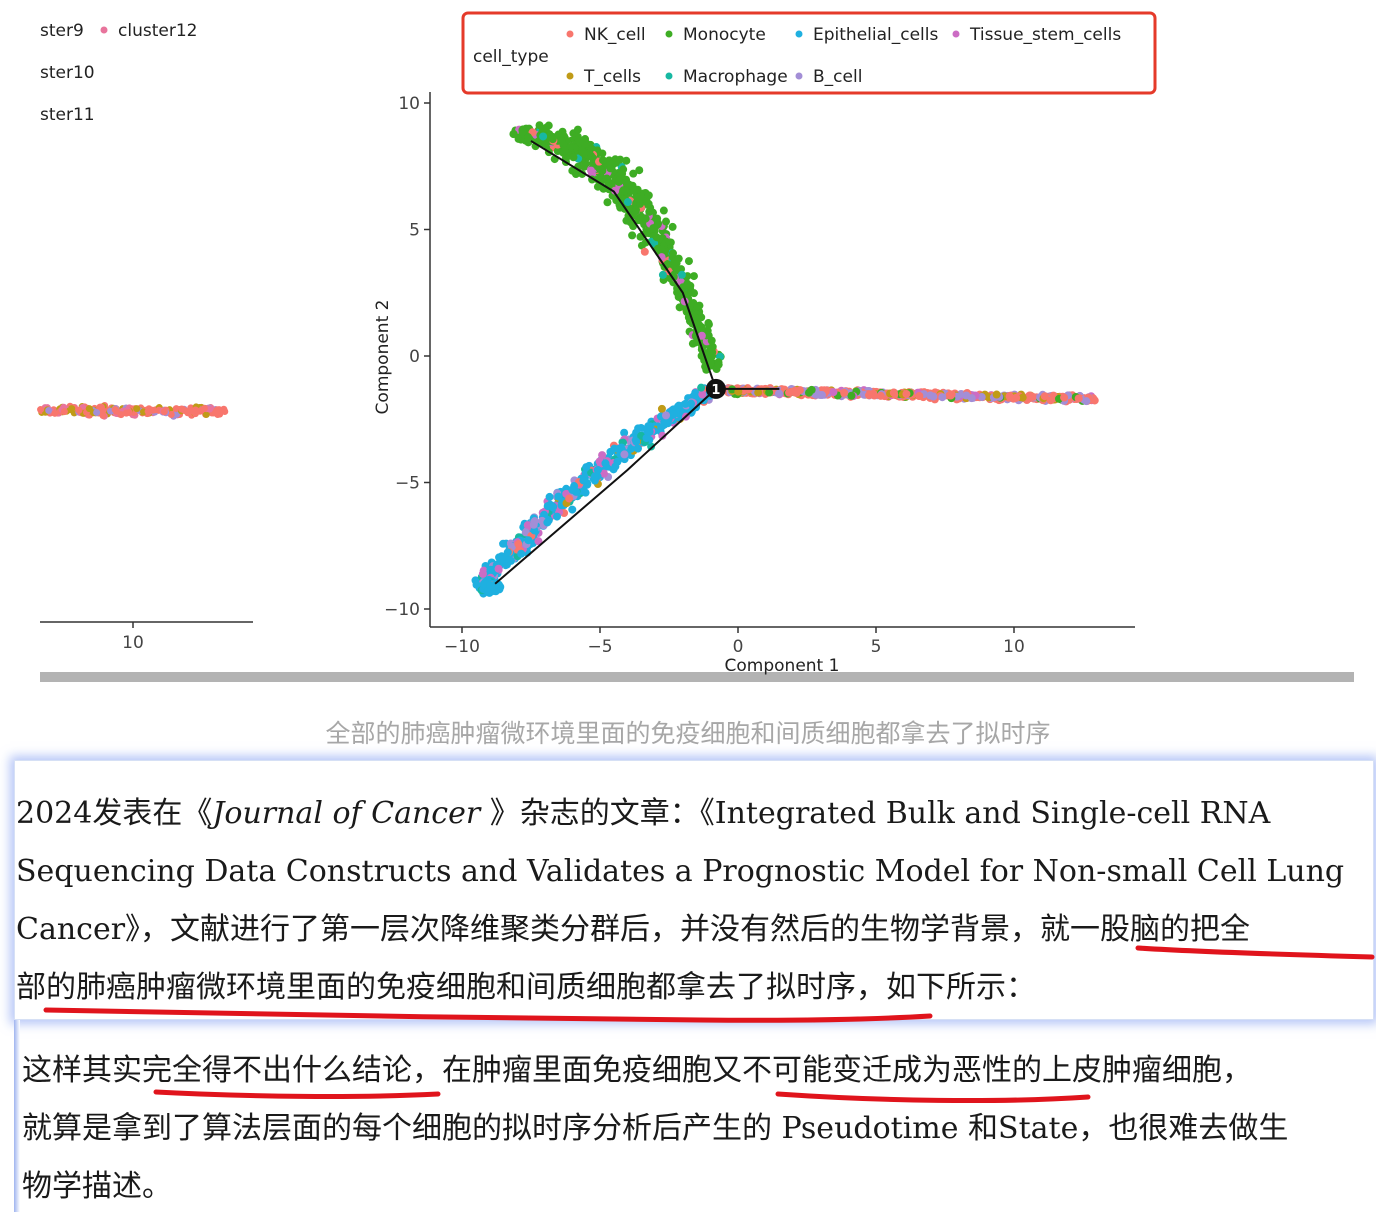  Describe the element at coordinates (697, 677) in the screenshot. I see `figure-scrollbar` at that location.